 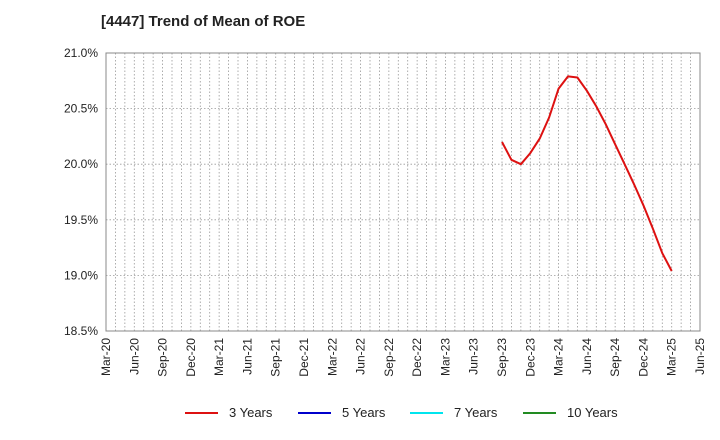 What do you see at coordinates (191, 357) in the screenshot?
I see `x-tick-label: Dec-20` at bounding box center [191, 357].